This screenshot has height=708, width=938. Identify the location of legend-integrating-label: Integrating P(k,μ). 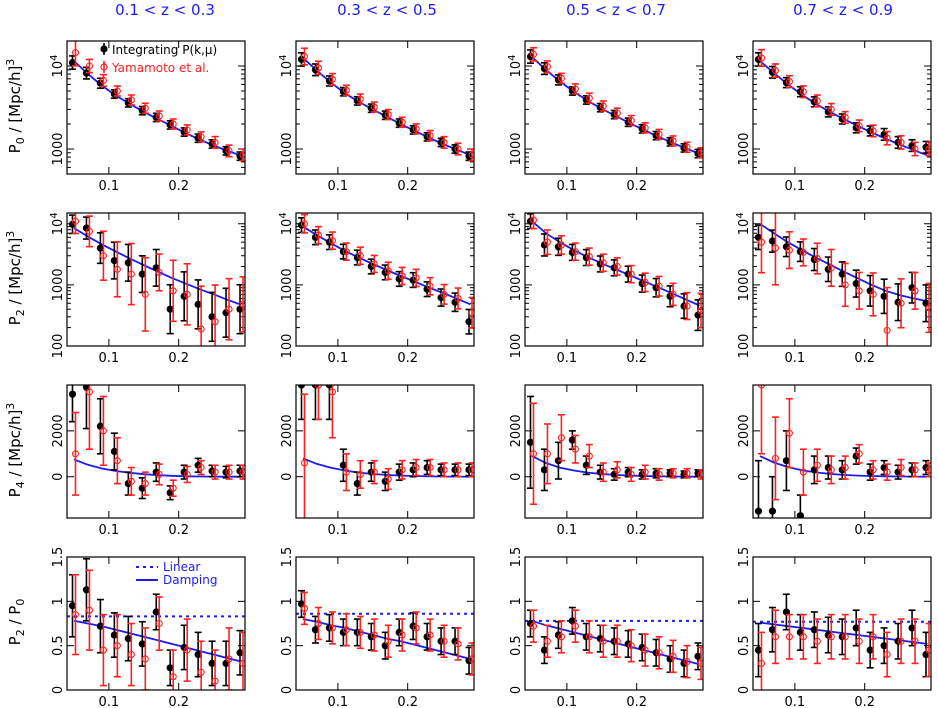
(164, 50).